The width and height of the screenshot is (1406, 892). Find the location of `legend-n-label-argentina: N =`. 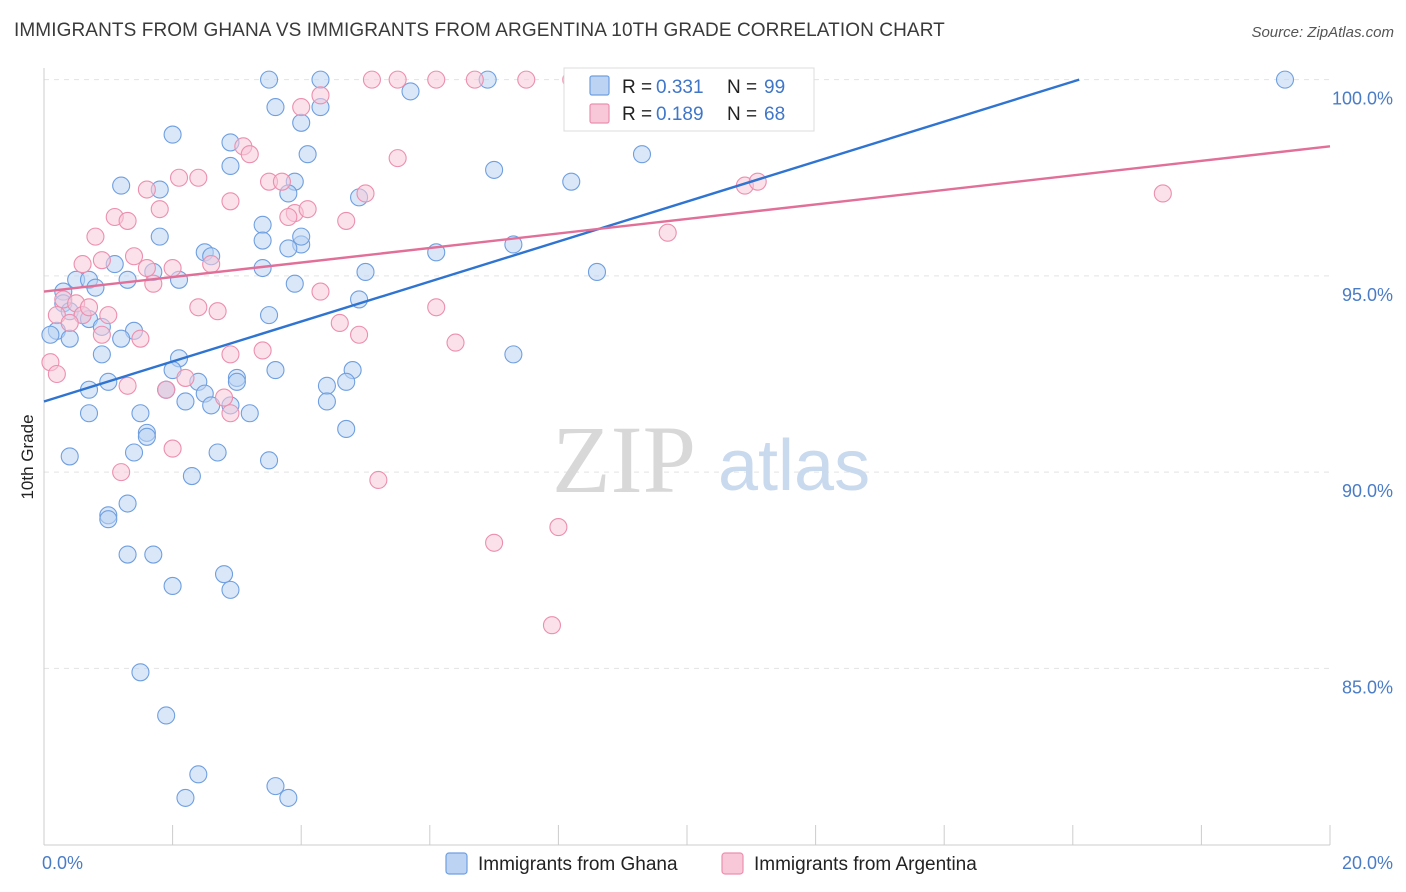

legend-n-label-argentina: N = is located at coordinates (742, 114).